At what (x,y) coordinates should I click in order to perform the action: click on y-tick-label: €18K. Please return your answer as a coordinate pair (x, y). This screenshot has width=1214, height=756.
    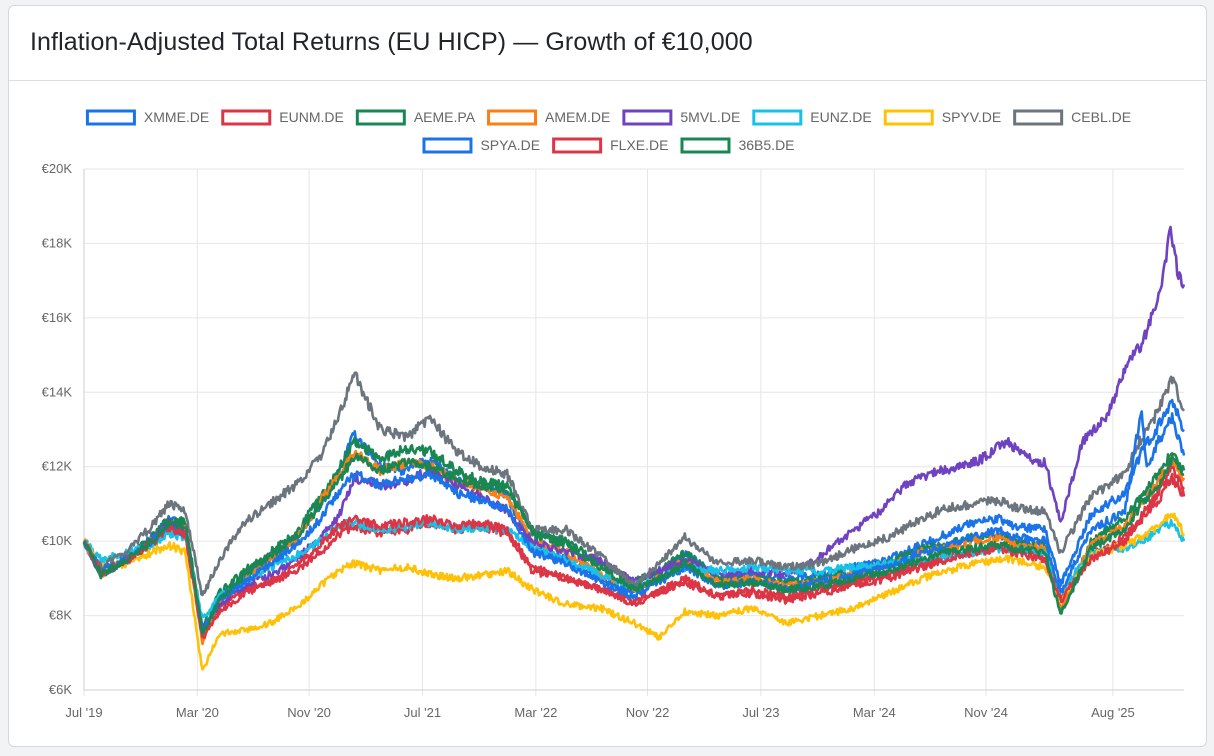
    Looking at the image, I should click on (57, 242).